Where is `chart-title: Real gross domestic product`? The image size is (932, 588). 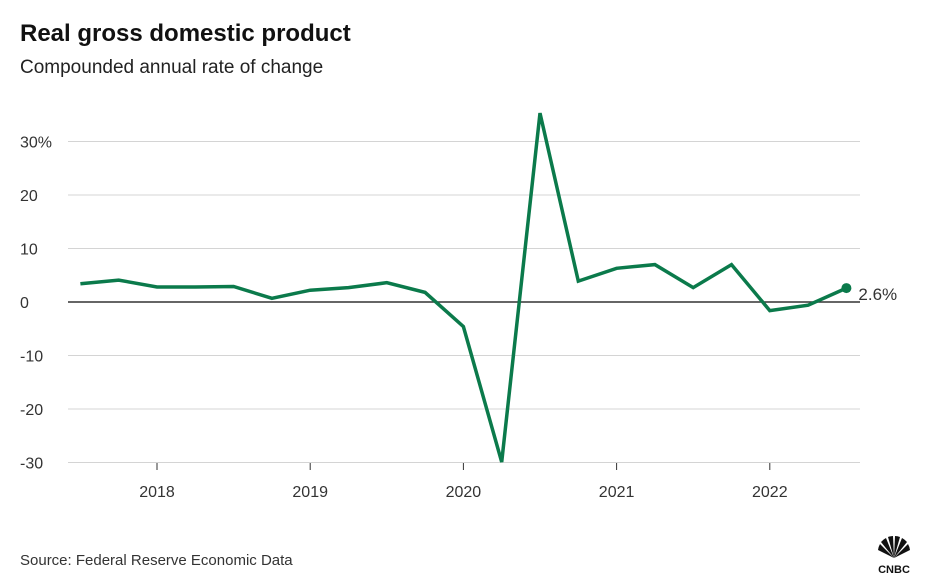 chart-title: Real gross domestic product is located at coordinates (185, 33).